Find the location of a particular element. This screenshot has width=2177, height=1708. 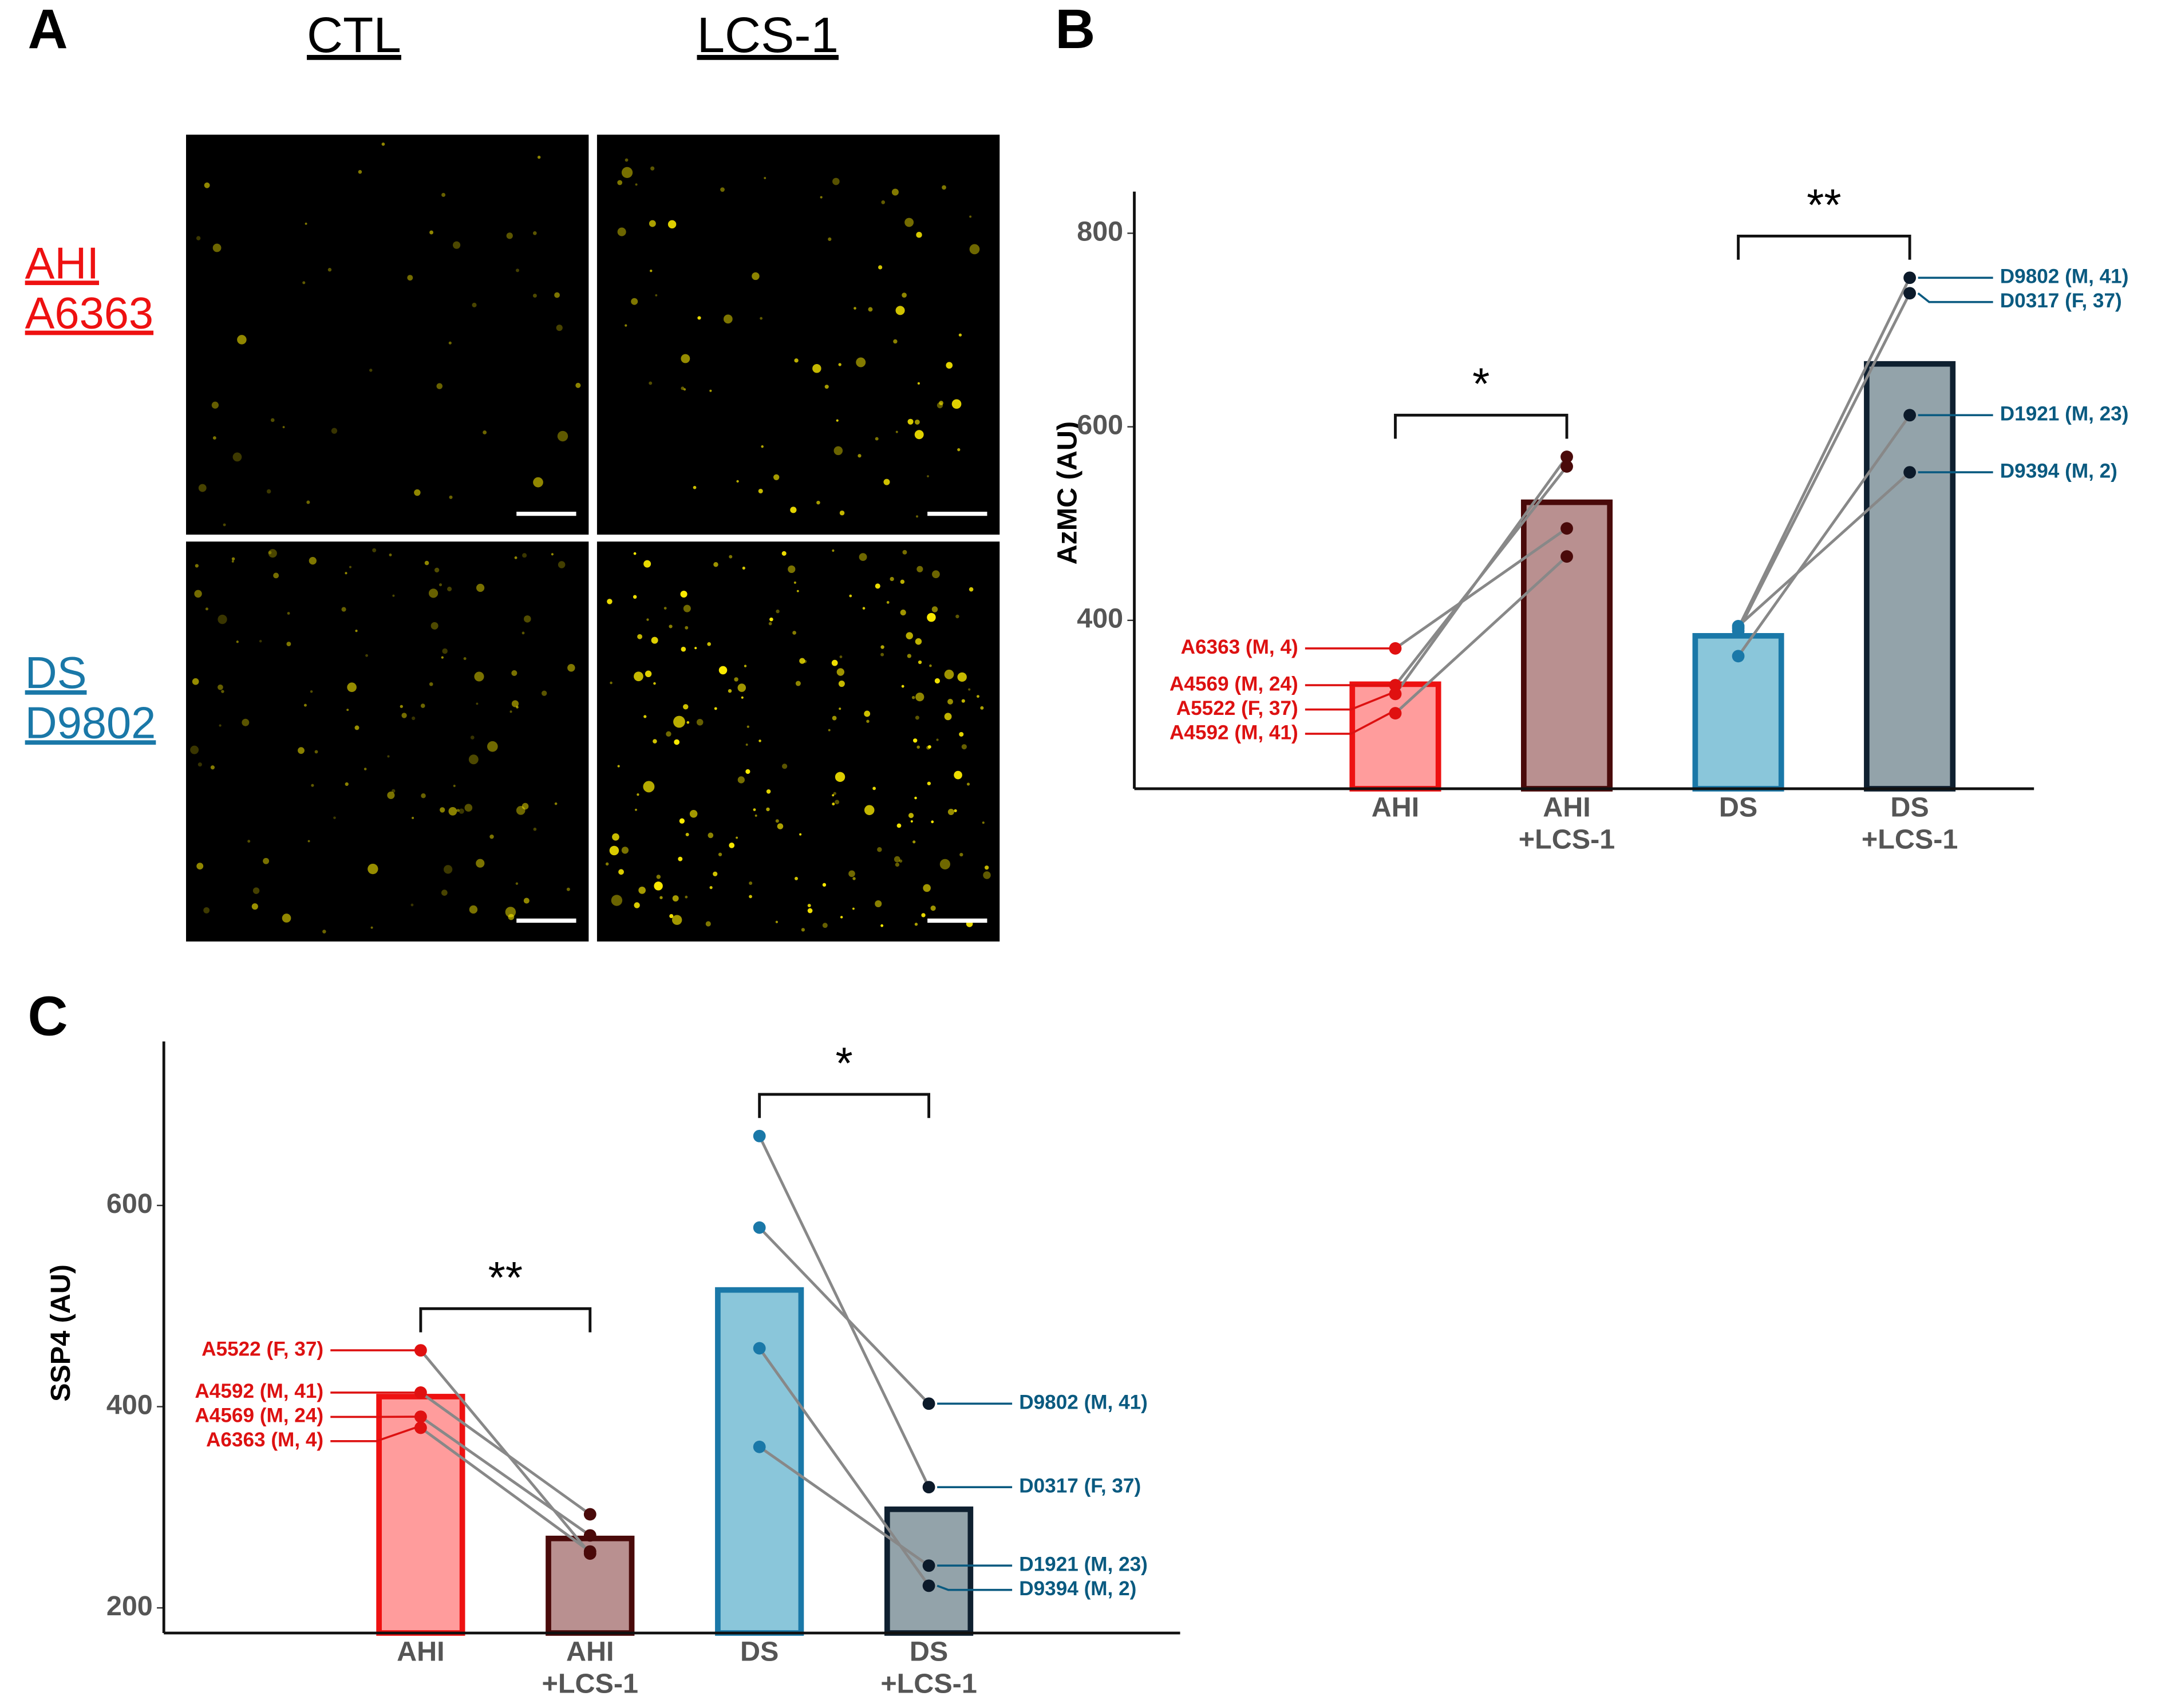

row-label: AHI is located at coordinates (62, 263).